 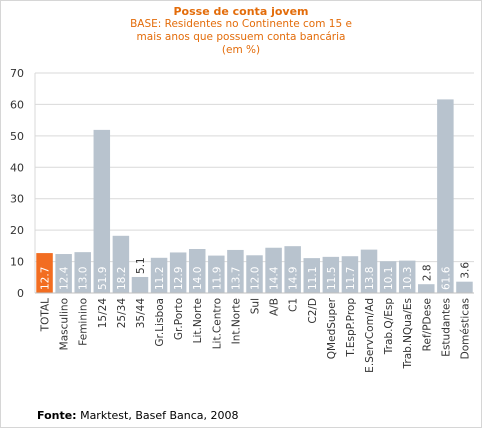 What do you see at coordinates (157, 415) in the screenshot?
I see `source-text: Marktest, Basef Banca, 2008` at bounding box center [157, 415].